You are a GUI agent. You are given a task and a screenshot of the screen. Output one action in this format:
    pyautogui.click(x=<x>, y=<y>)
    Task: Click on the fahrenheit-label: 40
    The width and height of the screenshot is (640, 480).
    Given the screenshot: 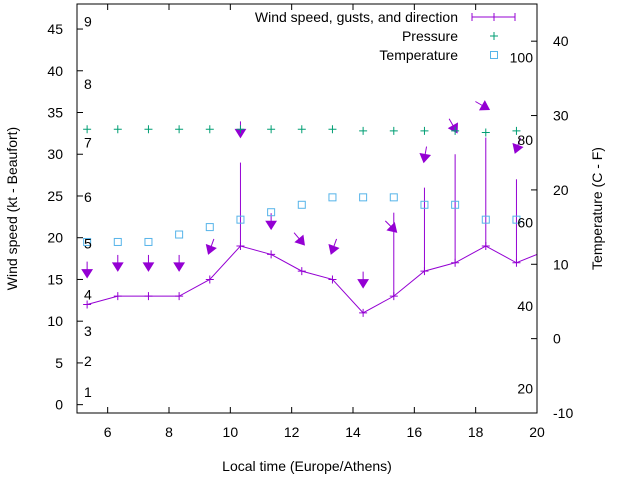 What is the action you would take?
    pyautogui.click(x=525, y=306)
    